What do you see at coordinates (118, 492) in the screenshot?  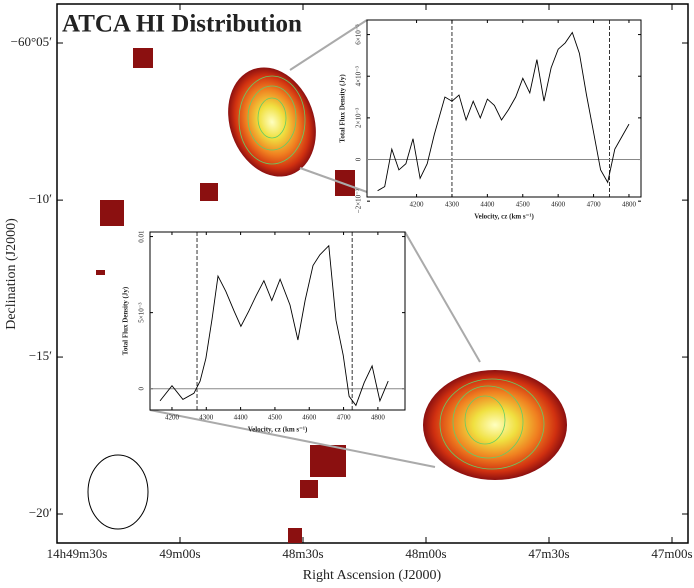 I see `beam` at bounding box center [118, 492].